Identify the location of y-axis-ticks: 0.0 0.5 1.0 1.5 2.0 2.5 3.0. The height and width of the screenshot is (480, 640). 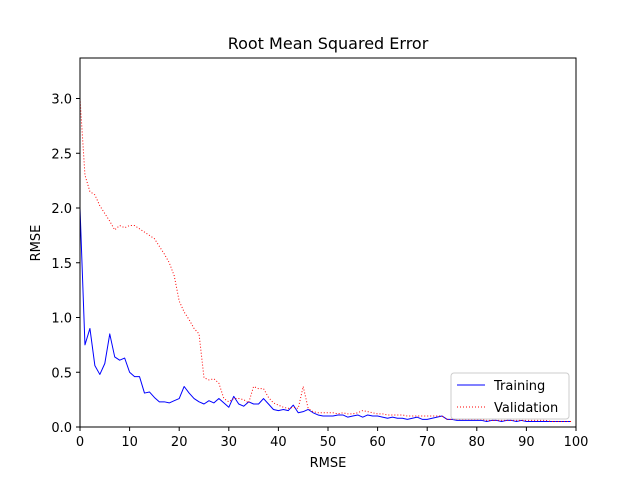
(65, 264).